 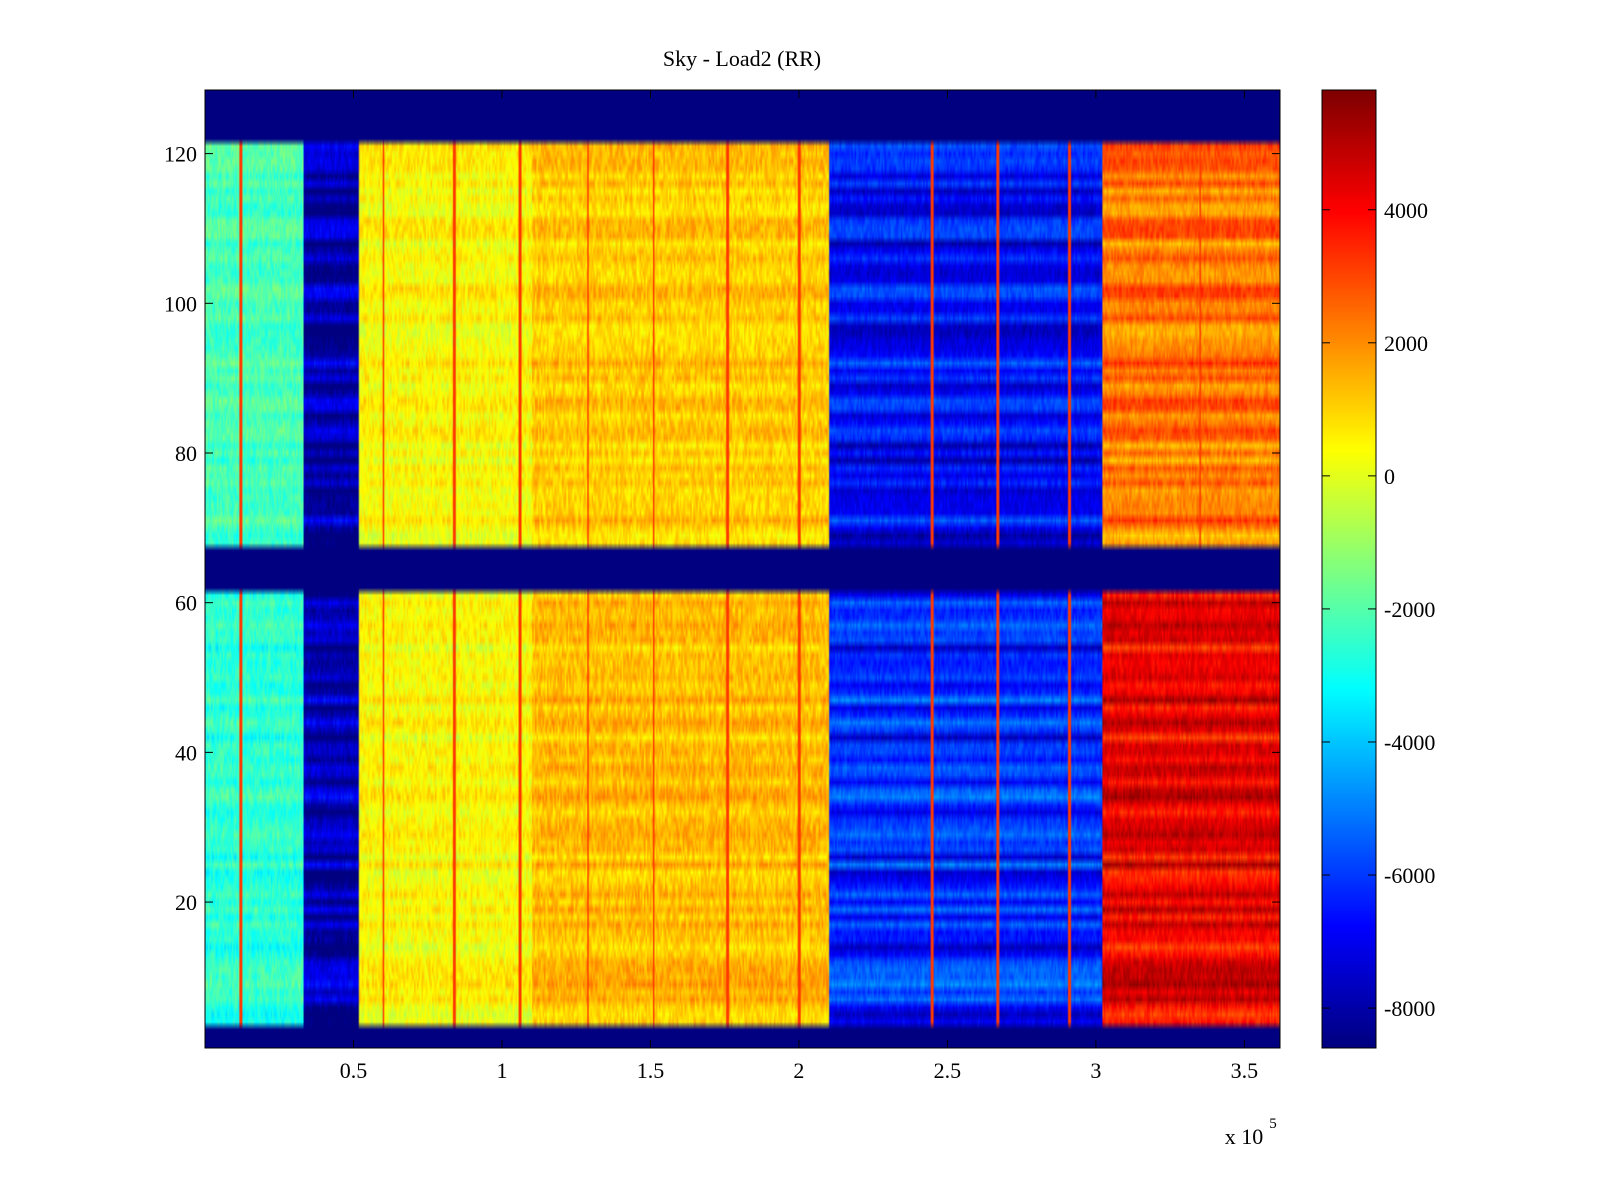 What do you see at coordinates (1409, 742) in the screenshot?
I see `colorbar-tick-label: -4000` at bounding box center [1409, 742].